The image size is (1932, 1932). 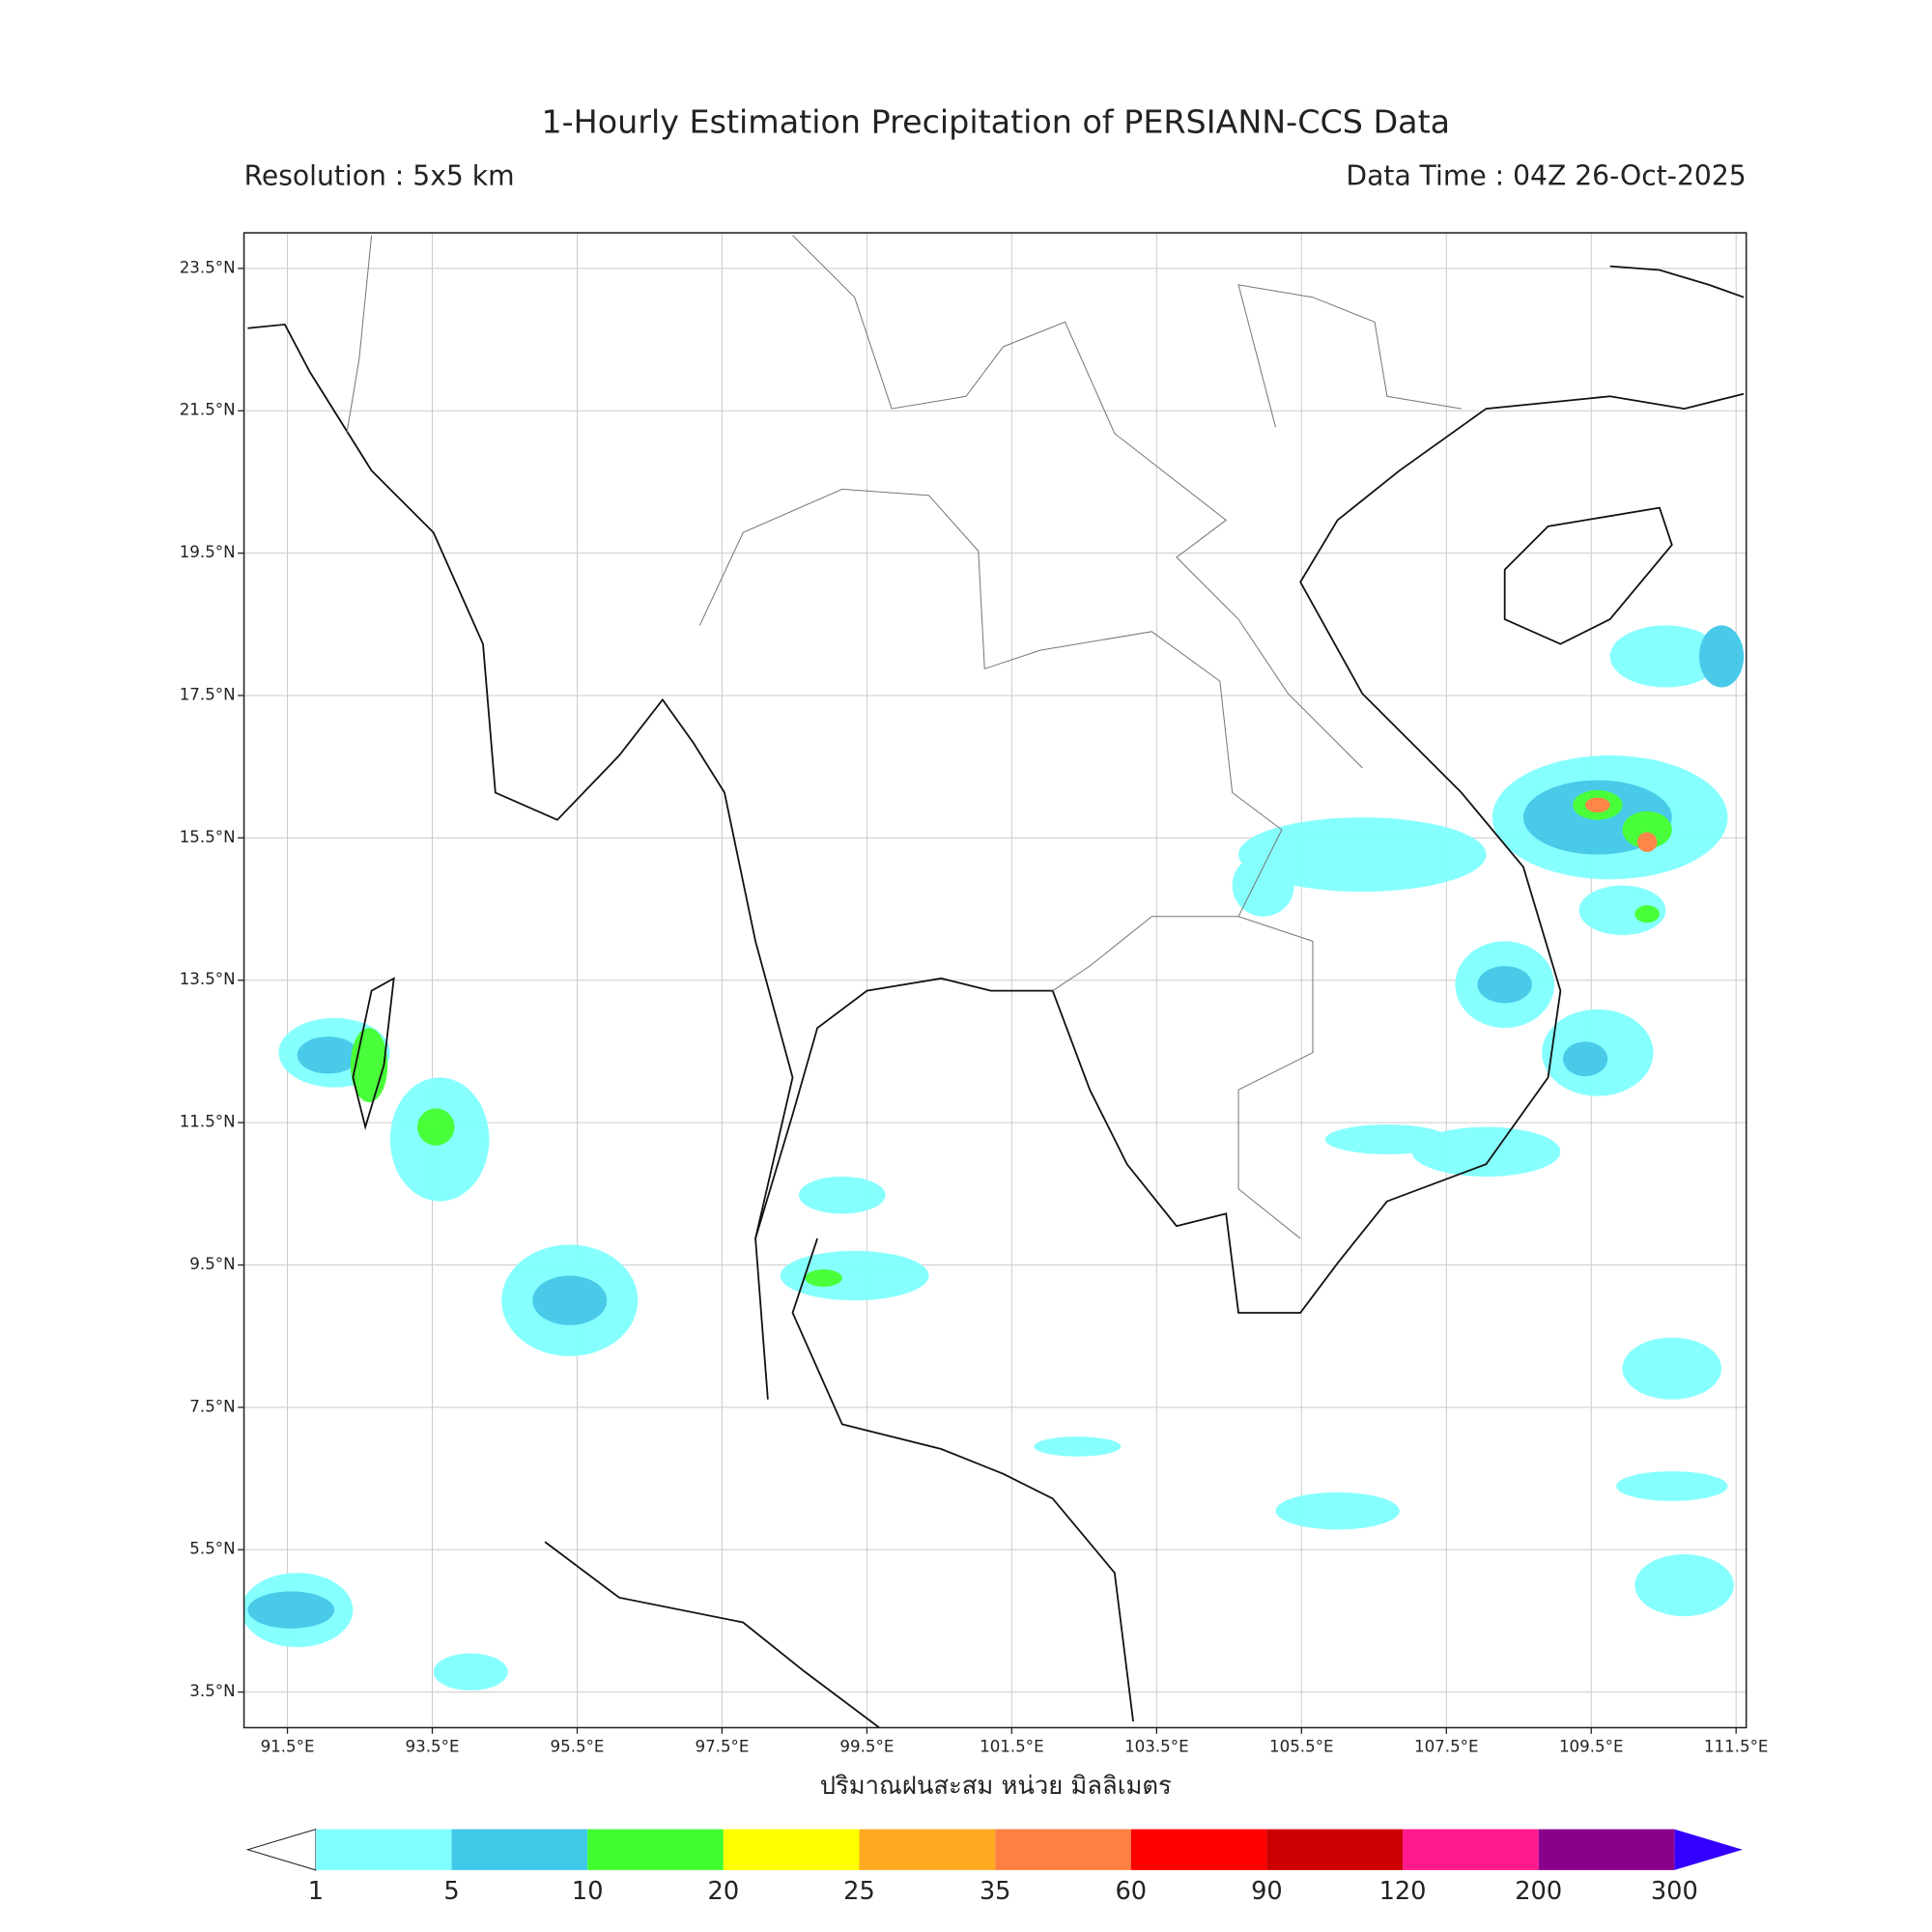 I want to click on y-tick-label: 7.5°N, so click(x=212, y=1406).